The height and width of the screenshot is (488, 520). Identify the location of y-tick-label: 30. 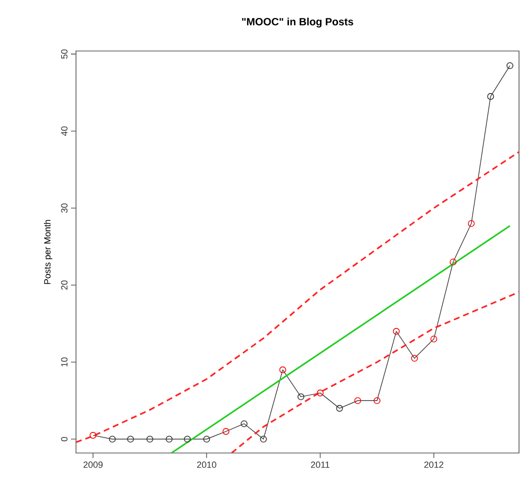
(64, 208).